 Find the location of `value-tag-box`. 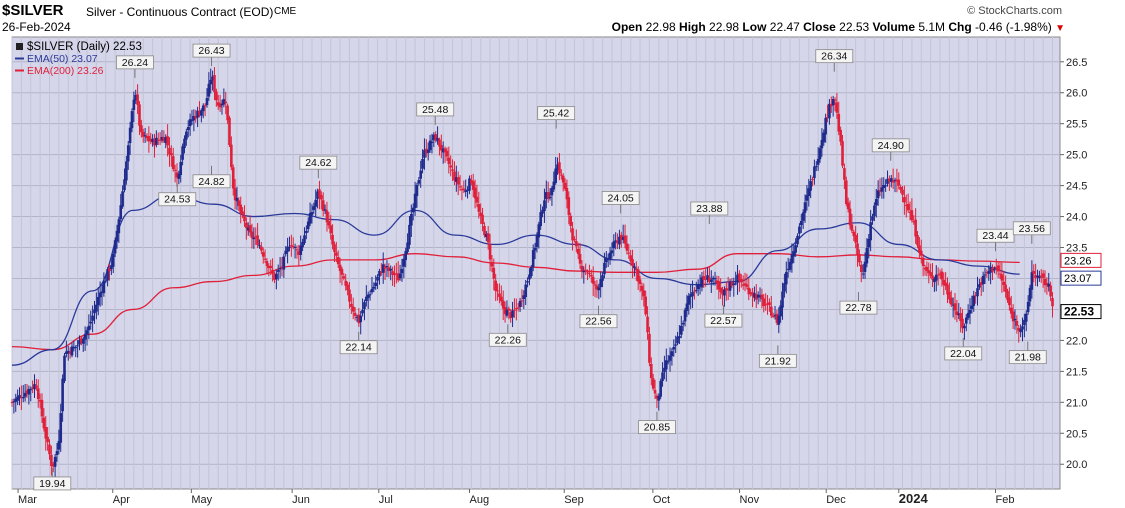

value-tag-box is located at coordinates (1081, 312).